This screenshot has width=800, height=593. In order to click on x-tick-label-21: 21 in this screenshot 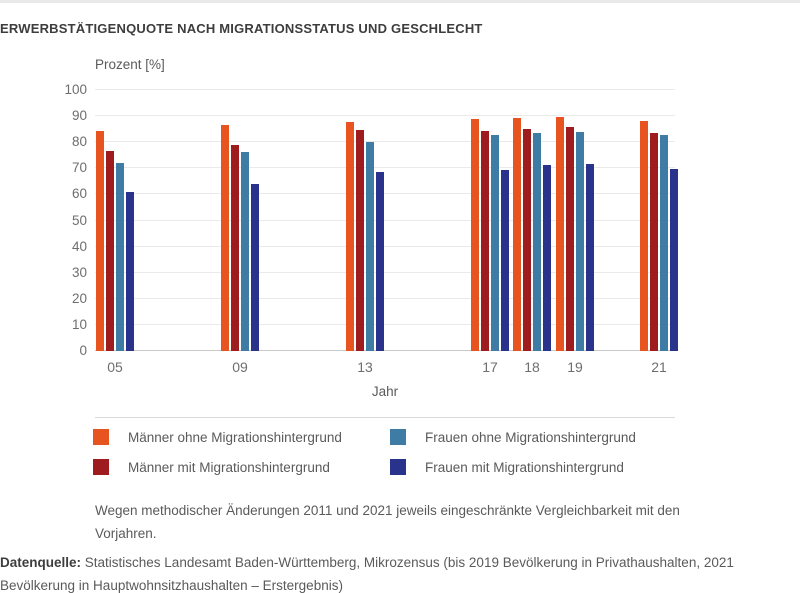, I will do `click(659, 367)`.